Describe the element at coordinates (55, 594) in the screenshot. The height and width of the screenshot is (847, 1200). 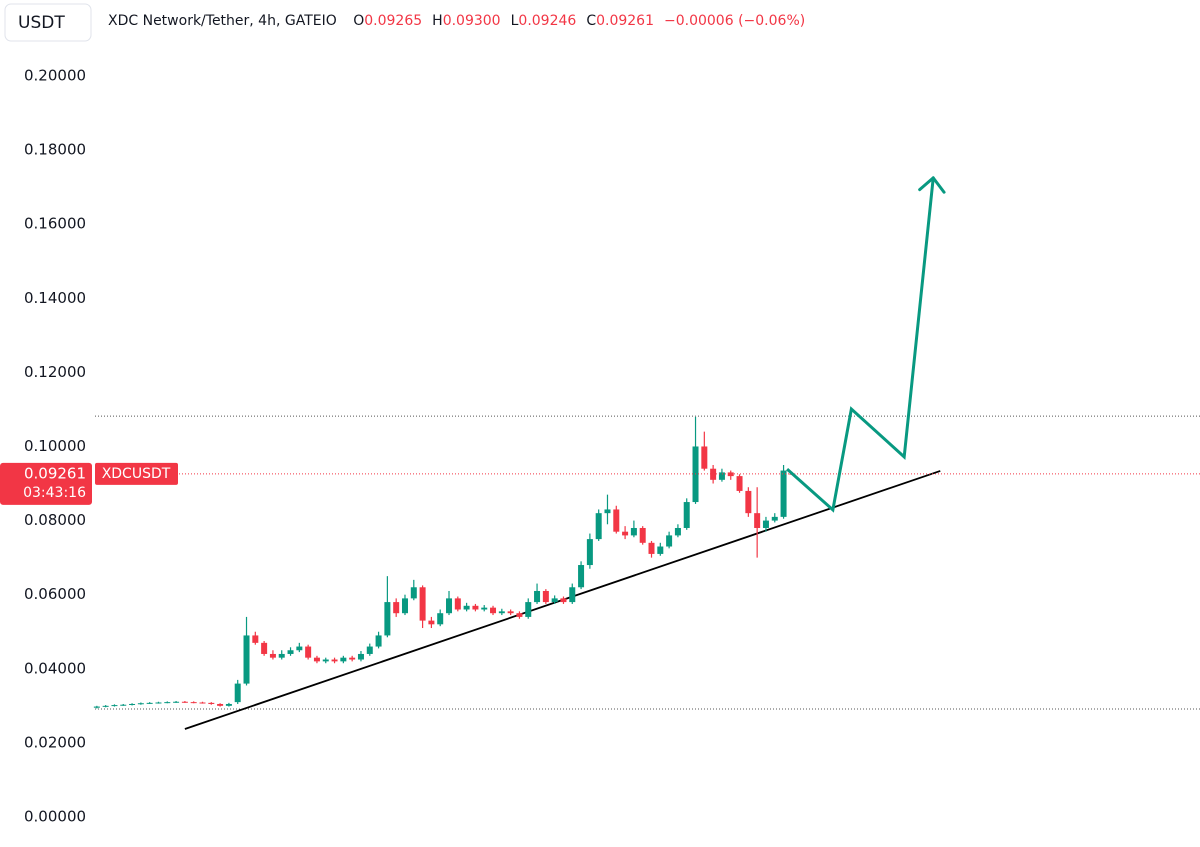
I see `y-tick-label: 0.06000` at that location.